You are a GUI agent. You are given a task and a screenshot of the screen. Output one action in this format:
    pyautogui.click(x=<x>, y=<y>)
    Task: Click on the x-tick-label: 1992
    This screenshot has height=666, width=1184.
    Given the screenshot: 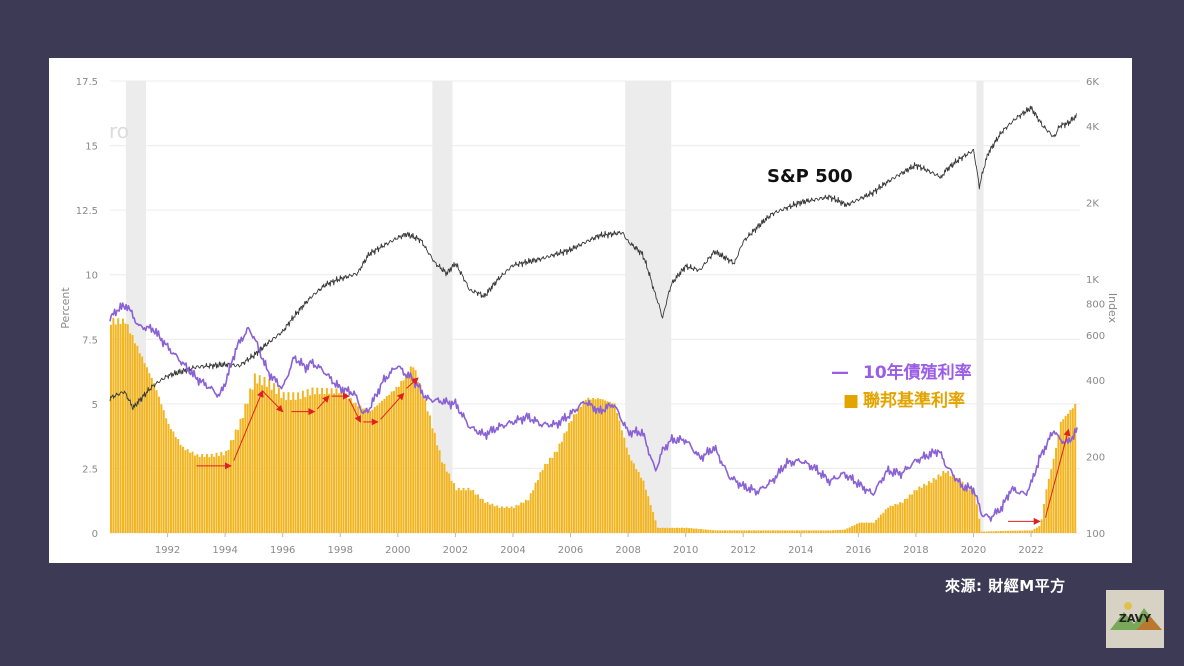 What is the action you would take?
    pyautogui.click(x=167, y=550)
    